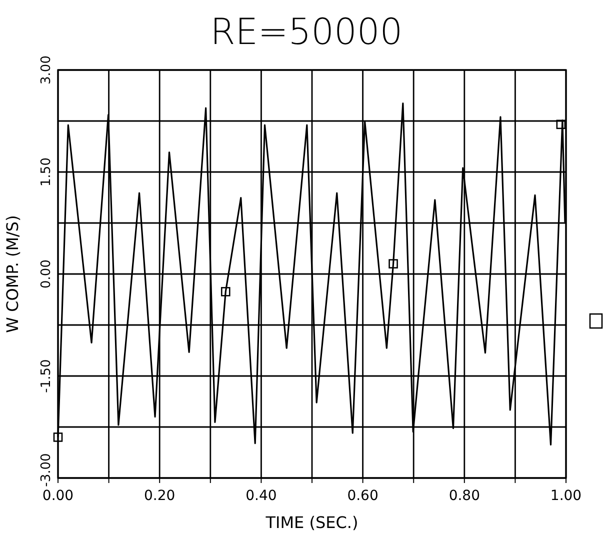 This screenshot has height=536, width=613. Describe the element at coordinates (261, 496) in the screenshot. I see `x-tick-label: 0.40` at that location.